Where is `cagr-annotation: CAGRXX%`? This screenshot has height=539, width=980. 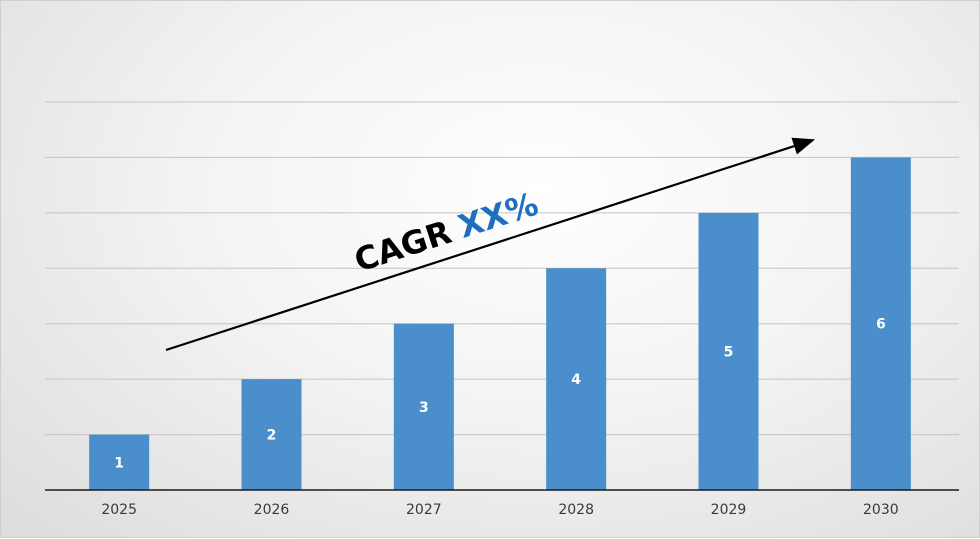 cagr-annotation: CAGRXX% is located at coordinates (446, 232).